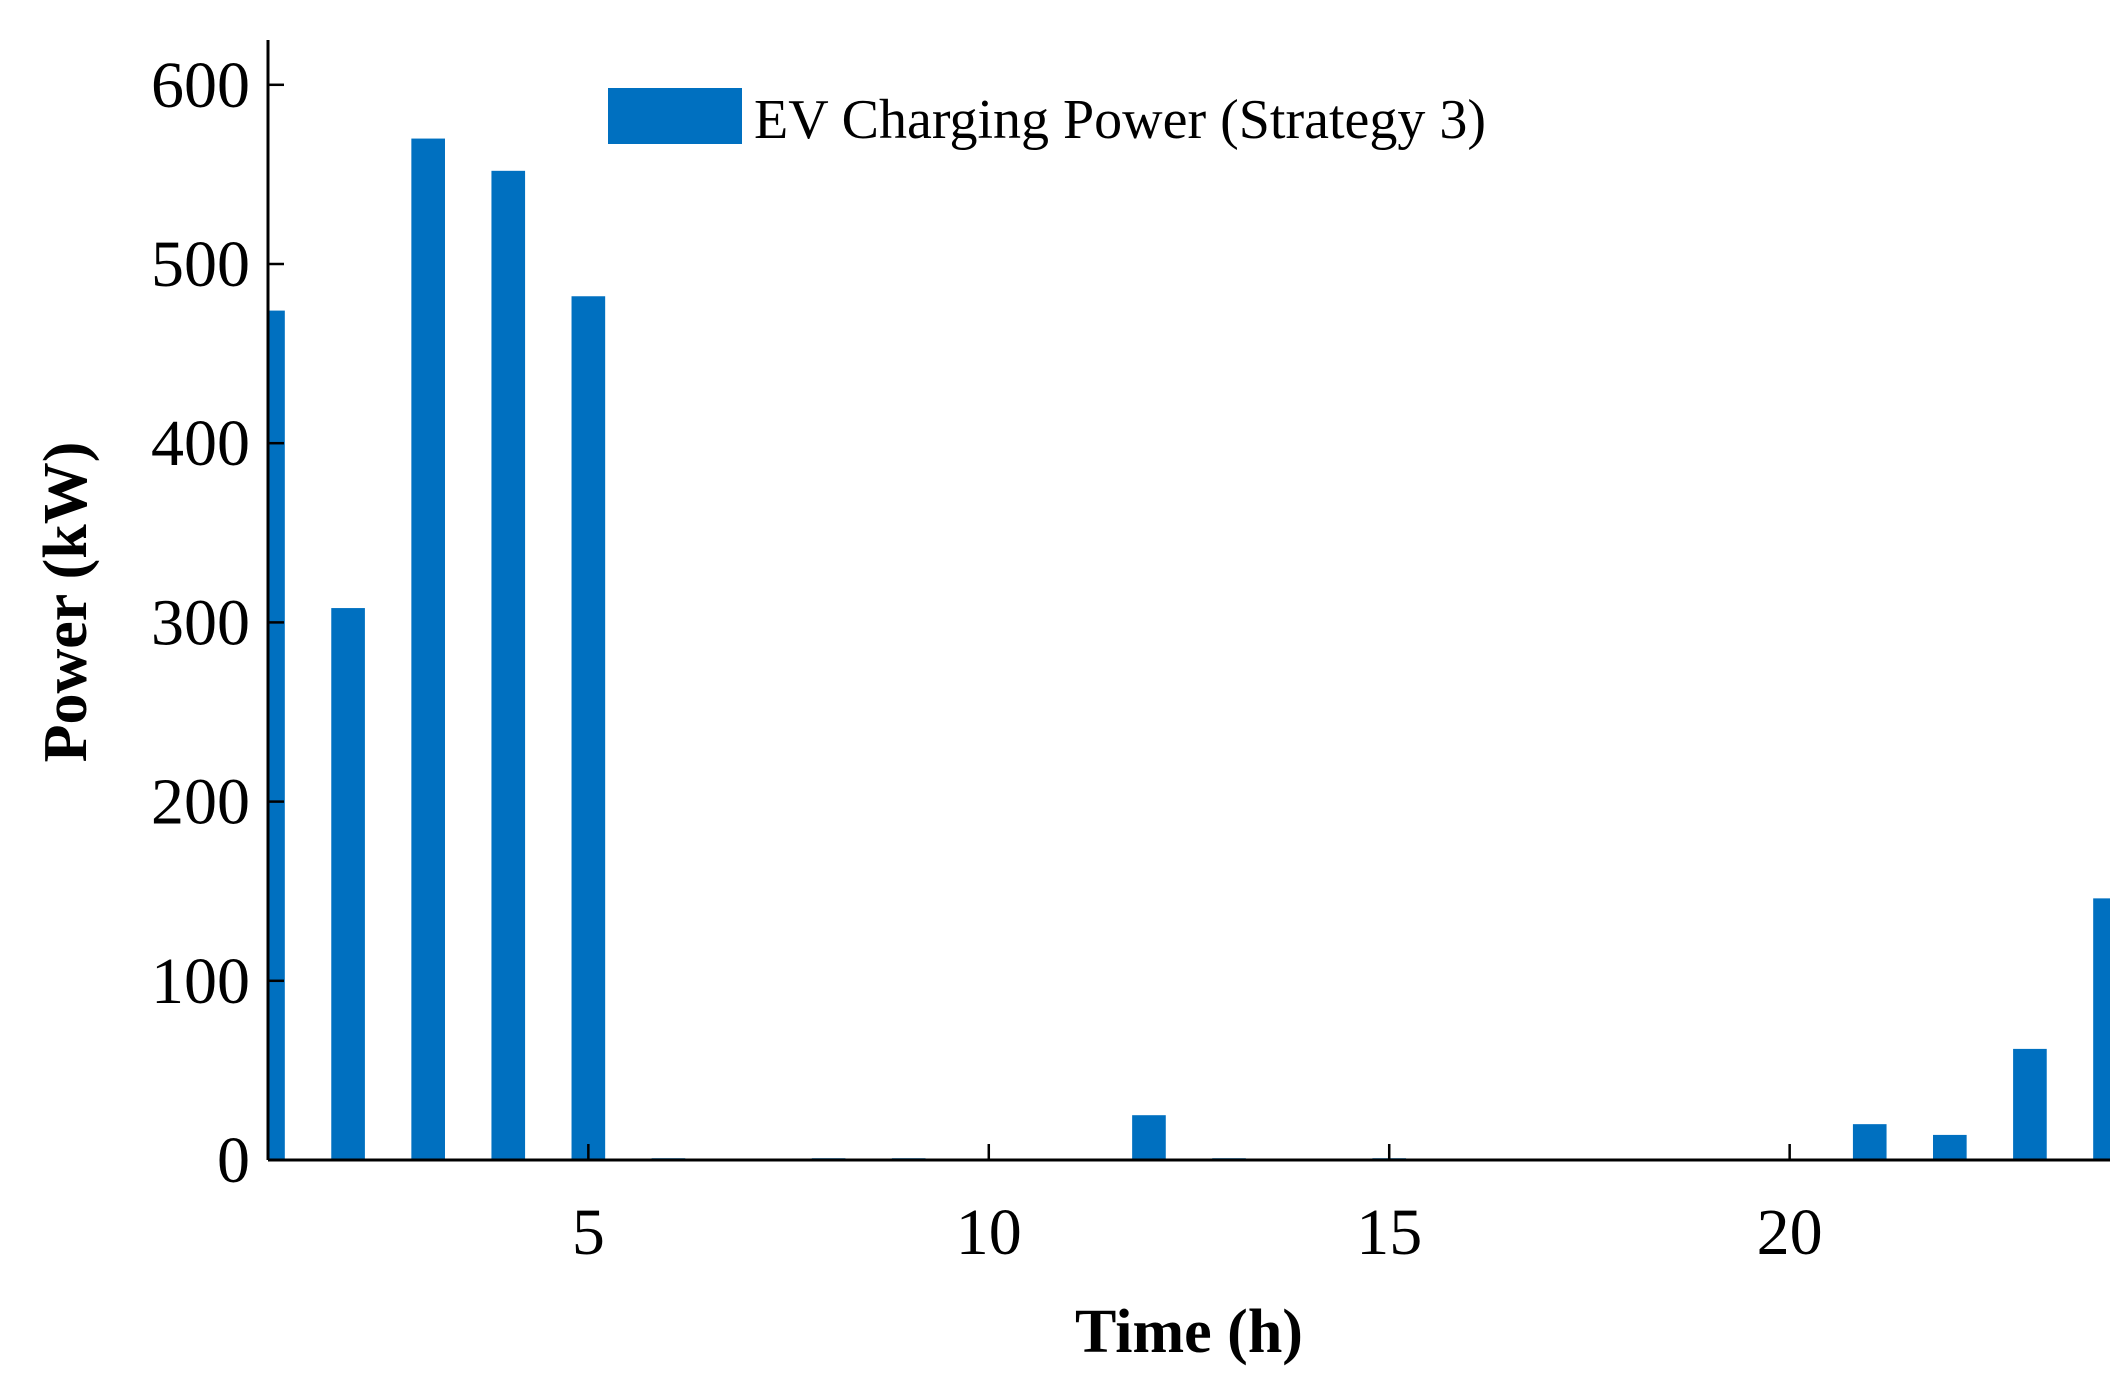 The image size is (2127, 1396). Describe the element at coordinates (989, 1232) in the screenshot. I see `x-tick-label: 10` at that location.